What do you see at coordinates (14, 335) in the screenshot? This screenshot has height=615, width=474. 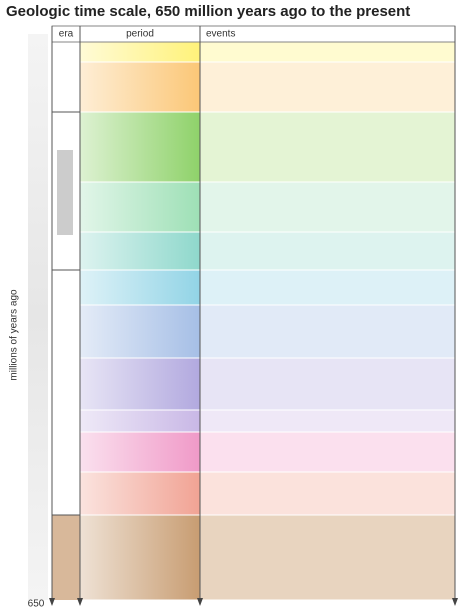 I see `axis-label: millions of years ago` at bounding box center [14, 335].